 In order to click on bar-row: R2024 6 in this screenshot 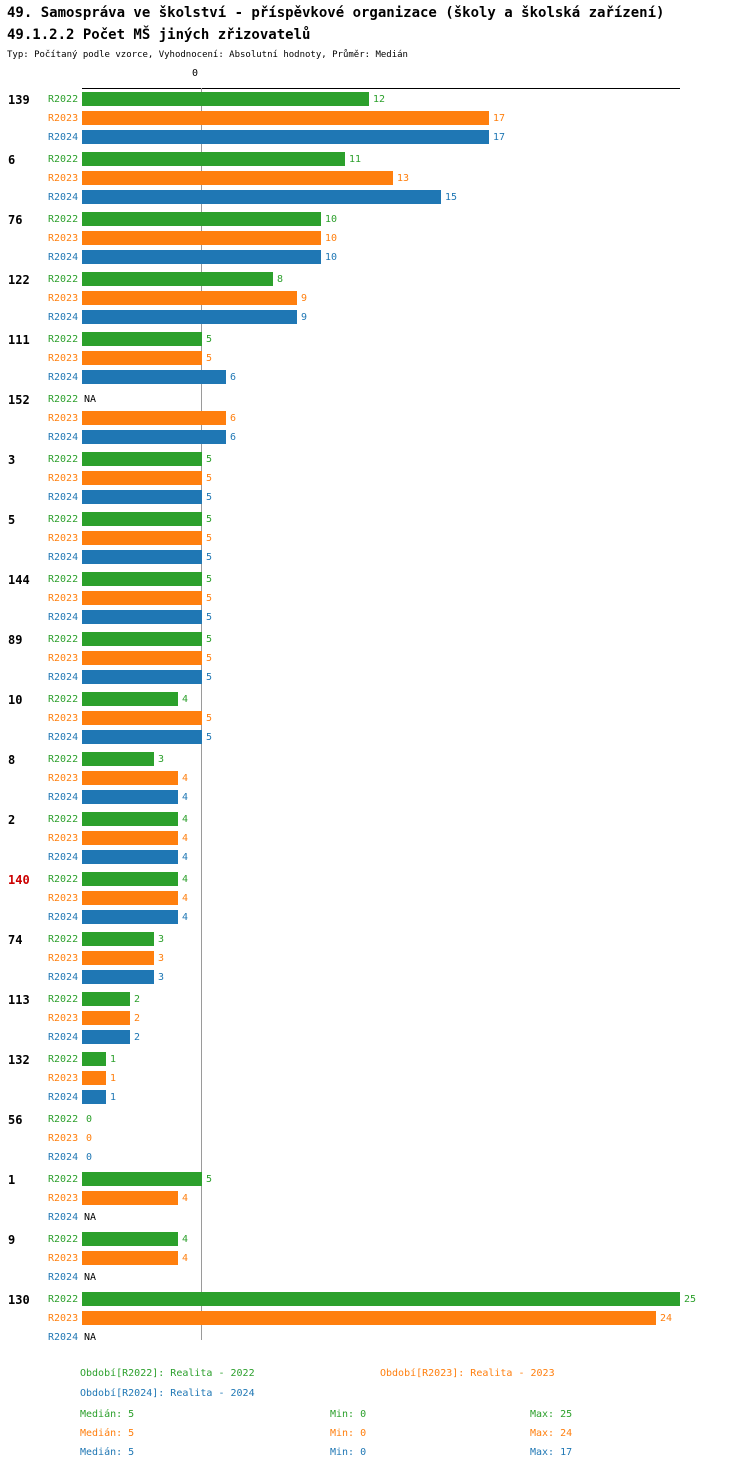, I will do `click(375, 377)`.